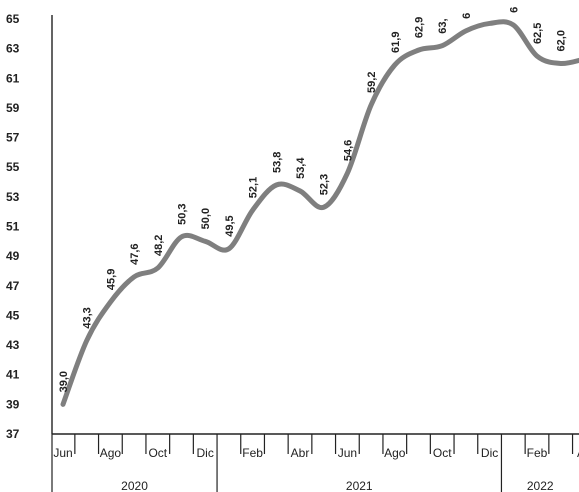  What do you see at coordinates (134, 485) in the screenshot?
I see `x-year-label: 2020` at bounding box center [134, 485].